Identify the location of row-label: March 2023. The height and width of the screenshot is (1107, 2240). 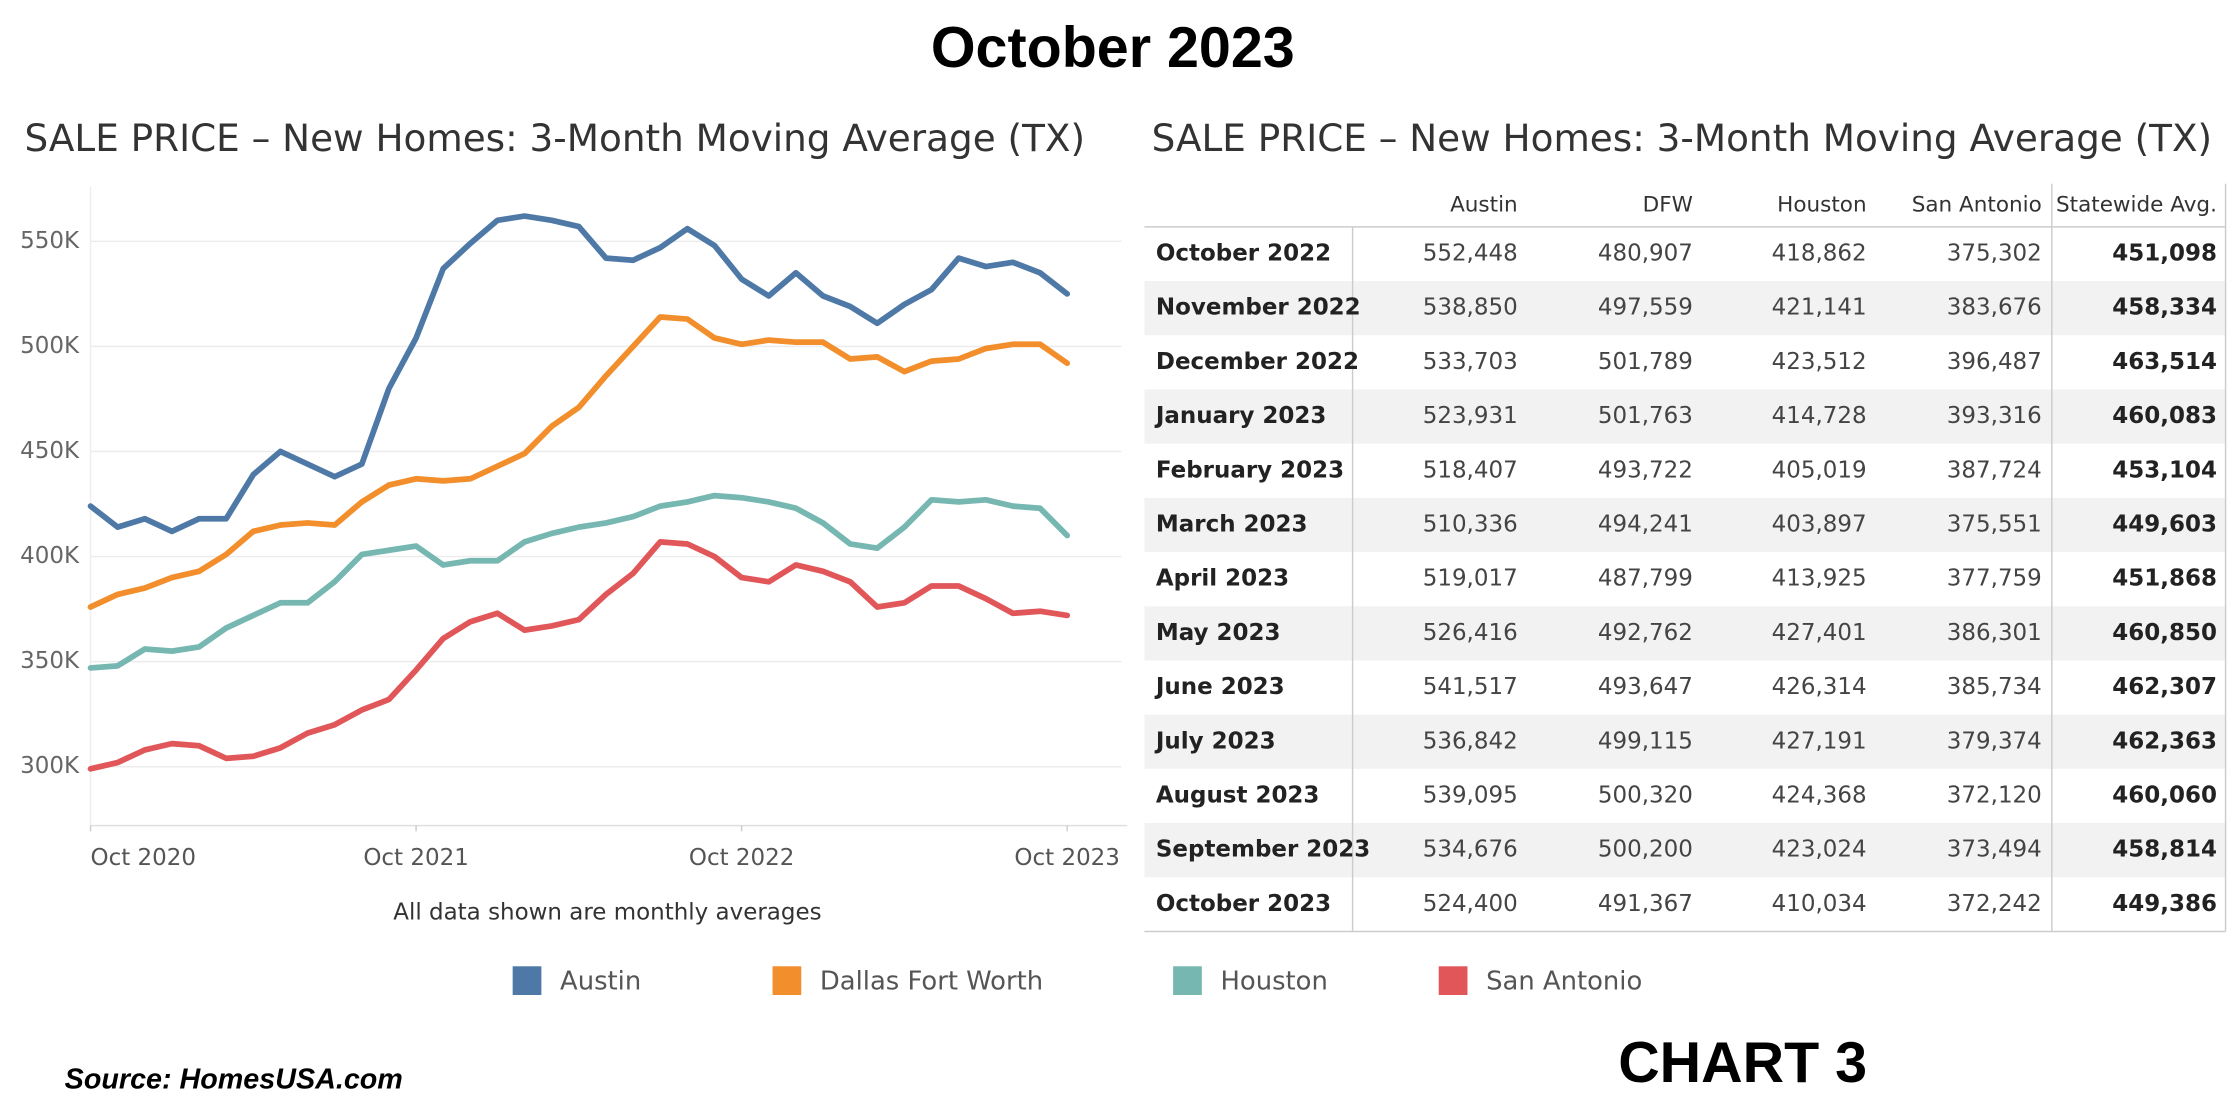
(1232, 524).